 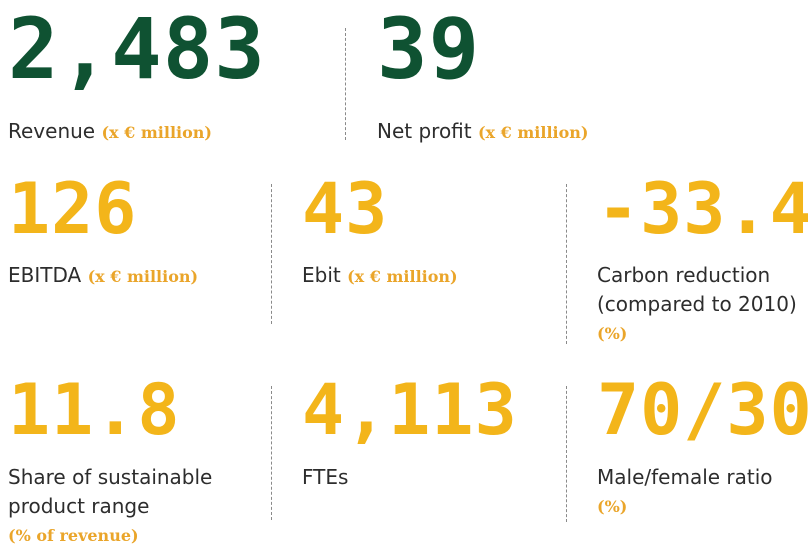 What do you see at coordinates (52, 131) in the screenshot?
I see `revenue-label-text: Revenue` at bounding box center [52, 131].